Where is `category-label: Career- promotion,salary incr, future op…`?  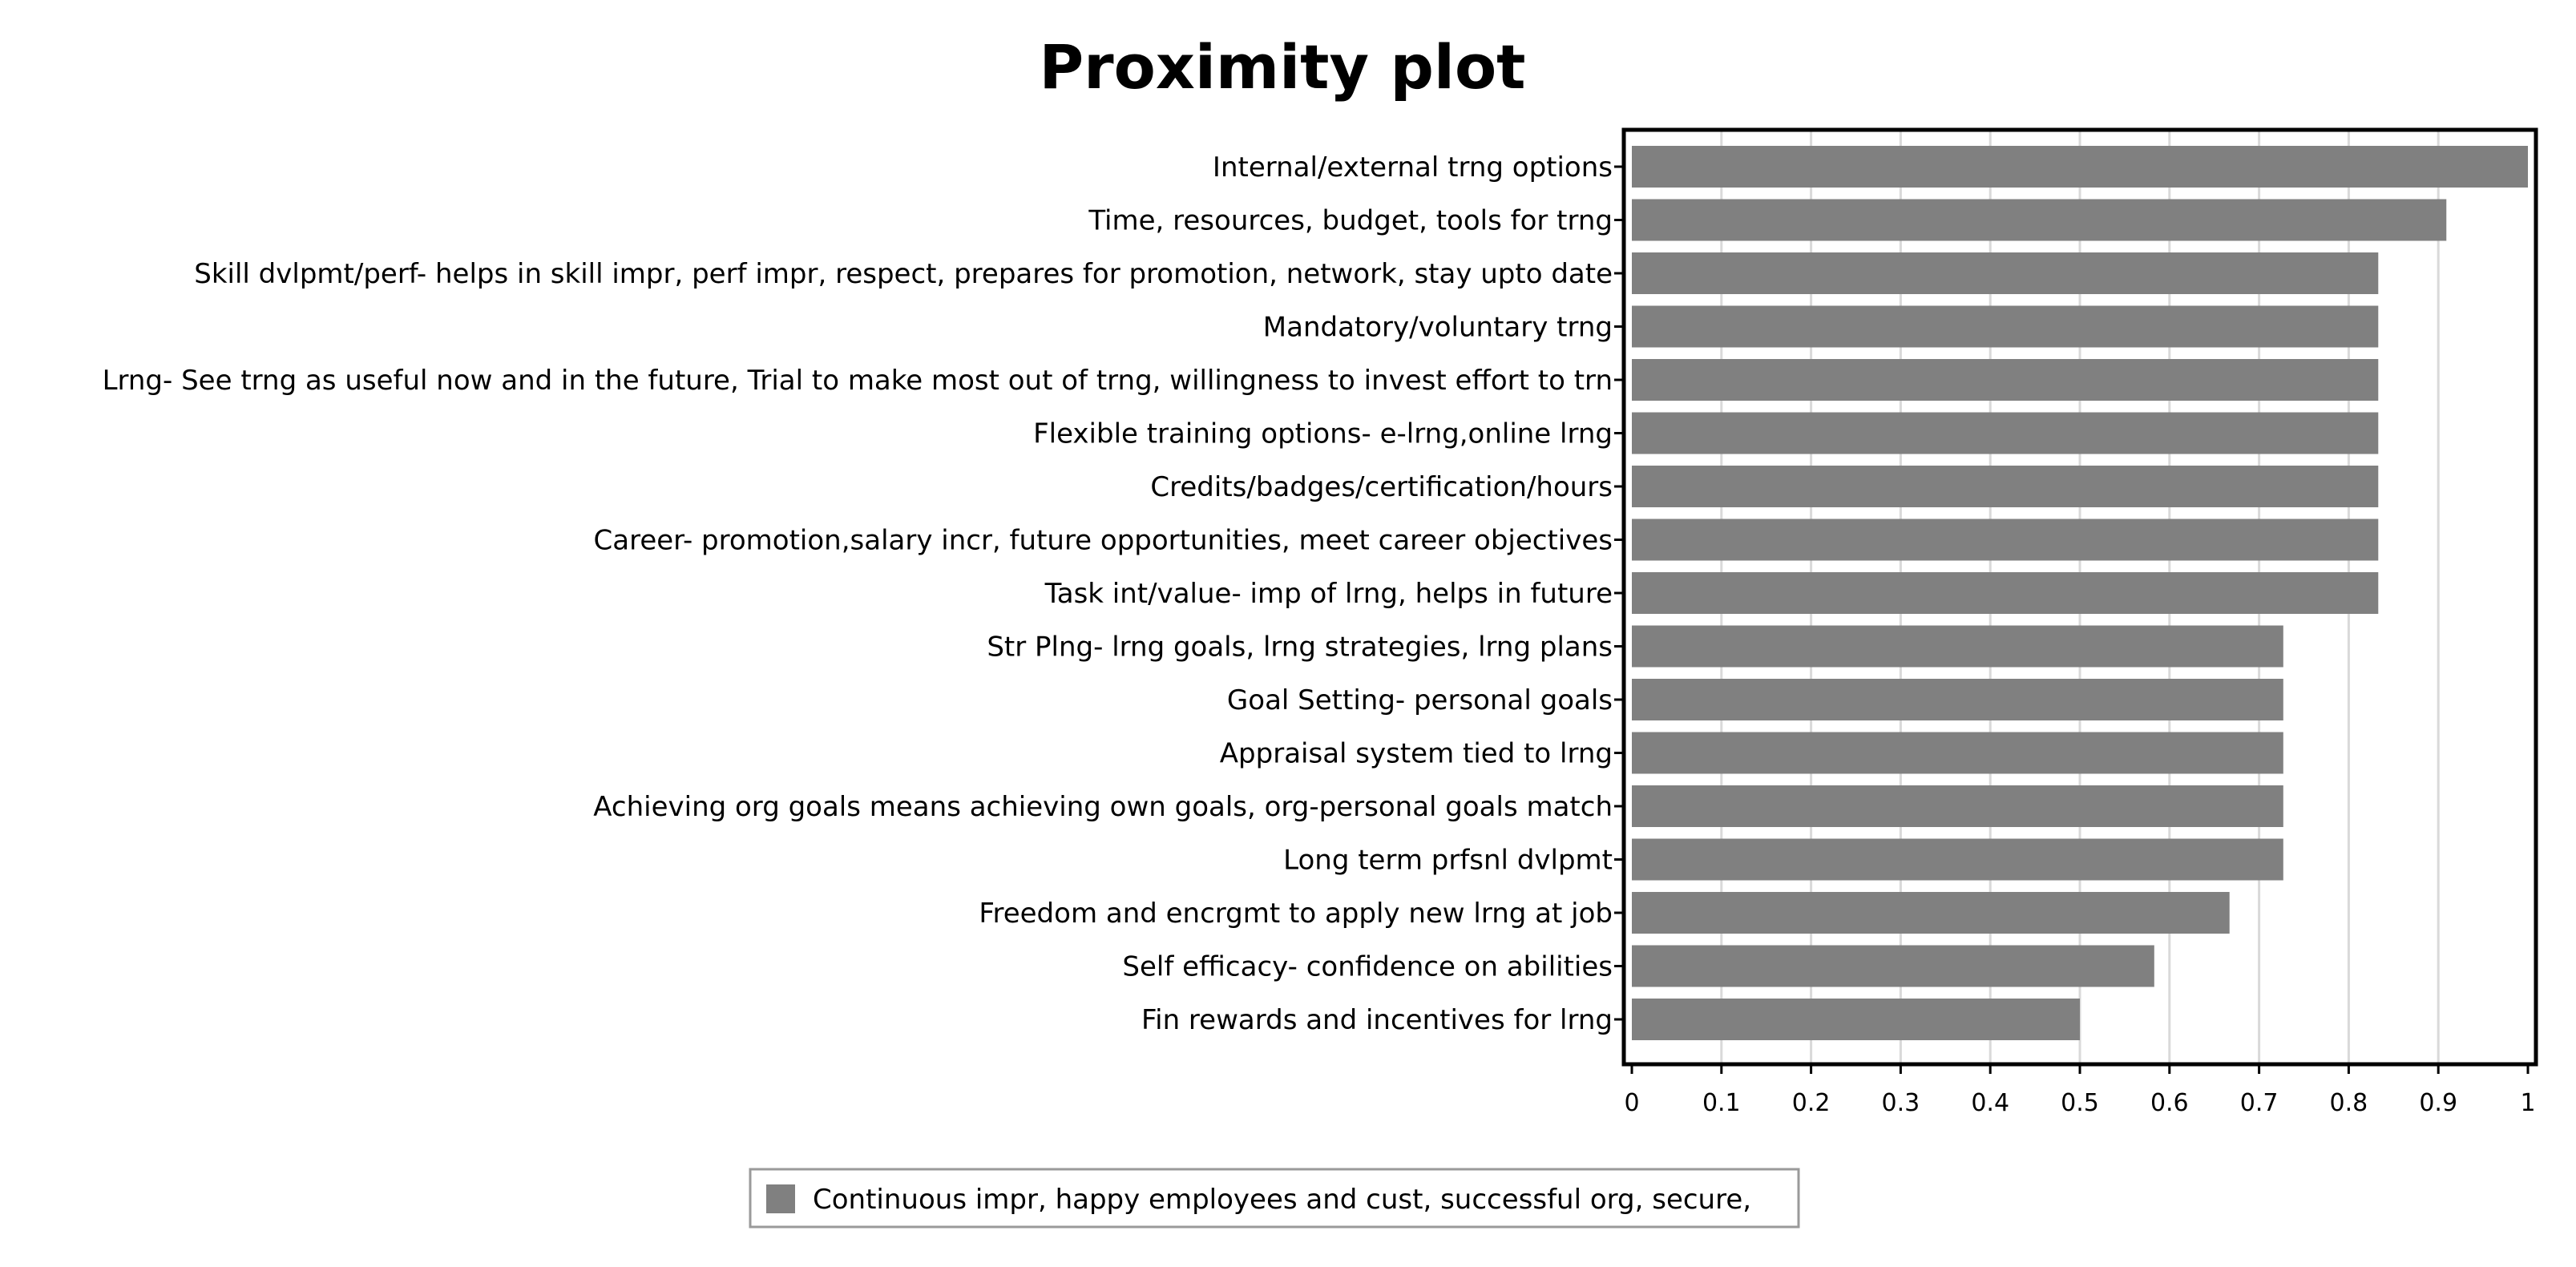 category-label: Career- promotion,salary incr, future op… is located at coordinates (1103, 541).